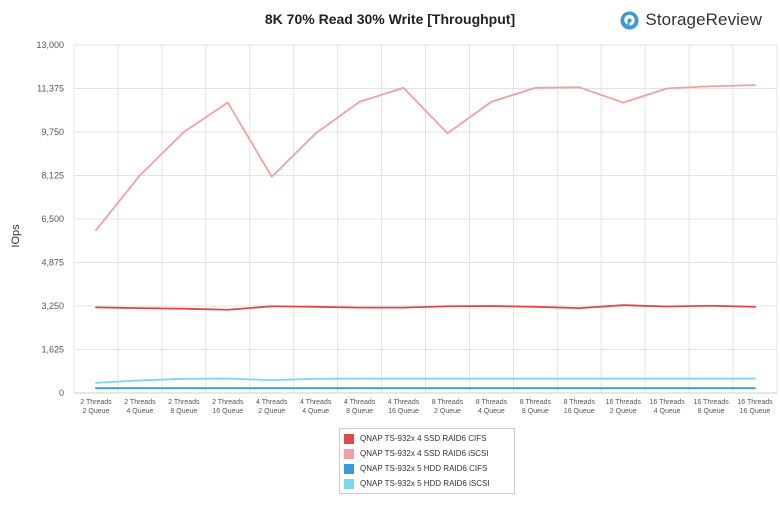 The image size is (780, 516). What do you see at coordinates (424, 453) in the screenshot?
I see `legend-label: QNAP TS-932x 4 SSD RAID6 iSCSI` at bounding box center [424, 453].